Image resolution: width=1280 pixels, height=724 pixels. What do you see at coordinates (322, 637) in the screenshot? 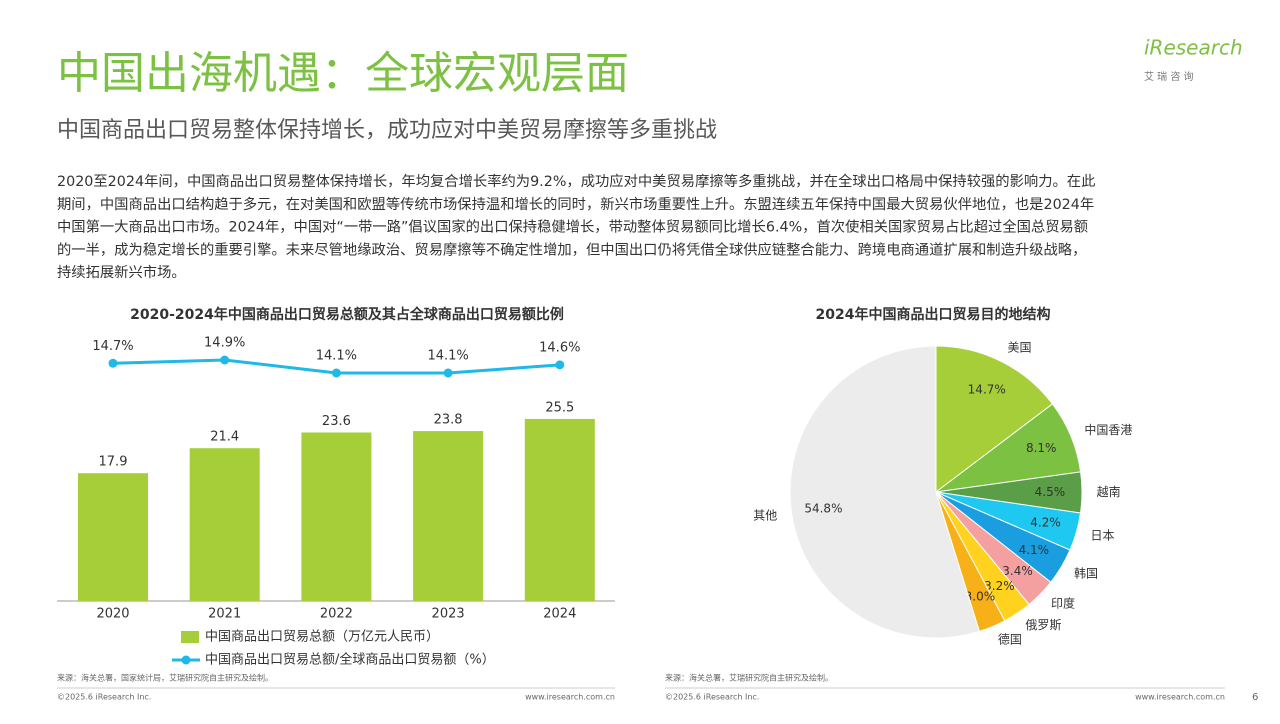
I see `legend-label: 中国商品出口贸易总额（万亿元人民币）` at bounding box center [322, 637].